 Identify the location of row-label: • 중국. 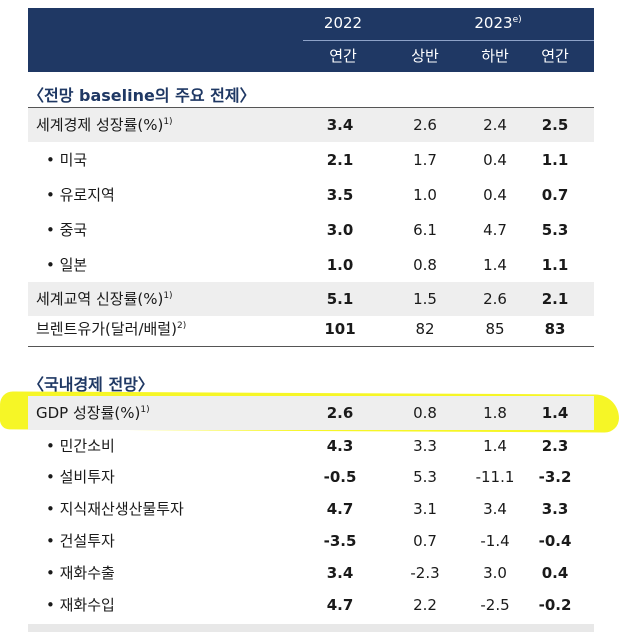
(66, 230).